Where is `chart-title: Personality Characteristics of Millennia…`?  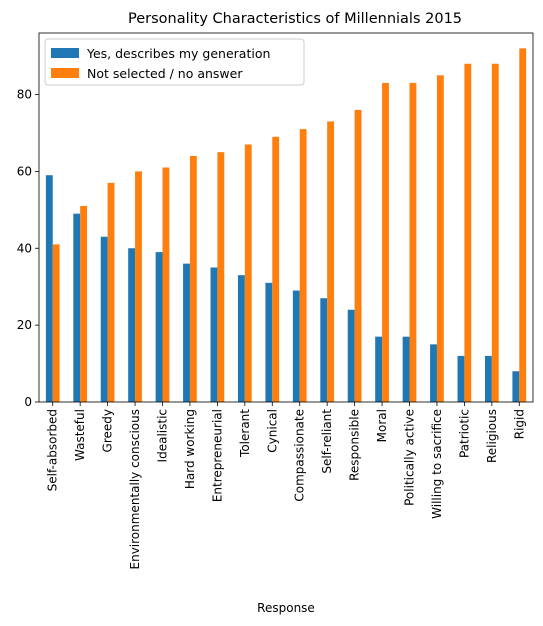 chart-title: Personality Characteristics of Millennia… is located at coordinates (295, 19).